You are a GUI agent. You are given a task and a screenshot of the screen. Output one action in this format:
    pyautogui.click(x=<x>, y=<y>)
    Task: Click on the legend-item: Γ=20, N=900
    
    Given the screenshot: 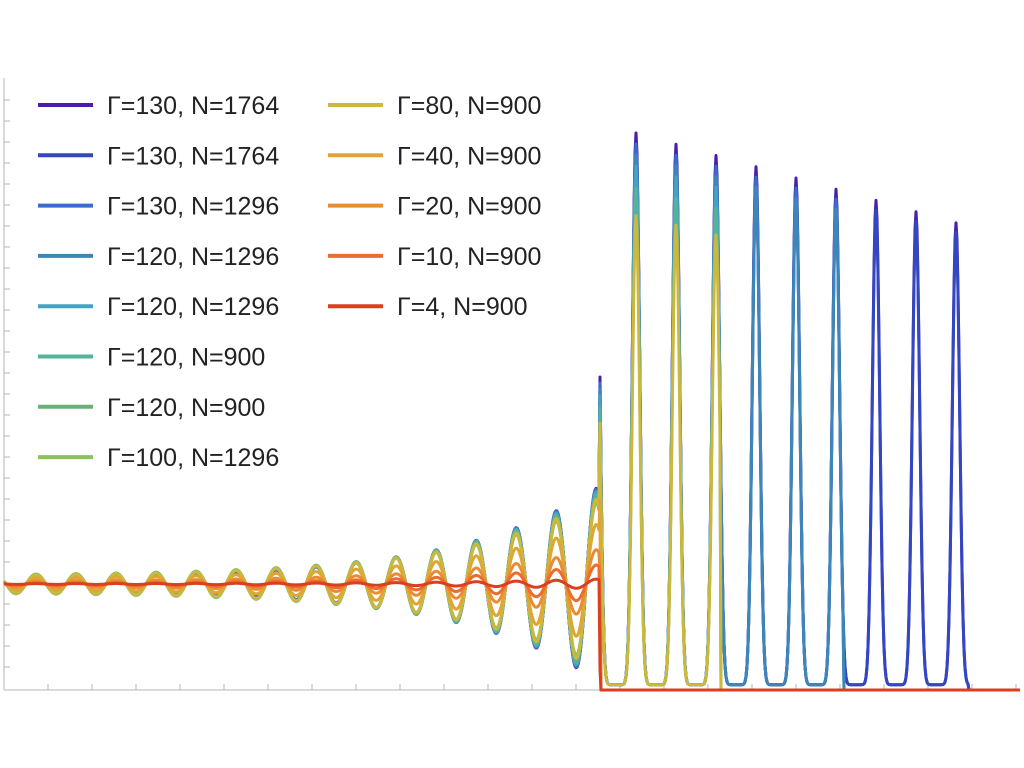 What is the action you would take?
    pyautogui.click(x=434, y=207)
    